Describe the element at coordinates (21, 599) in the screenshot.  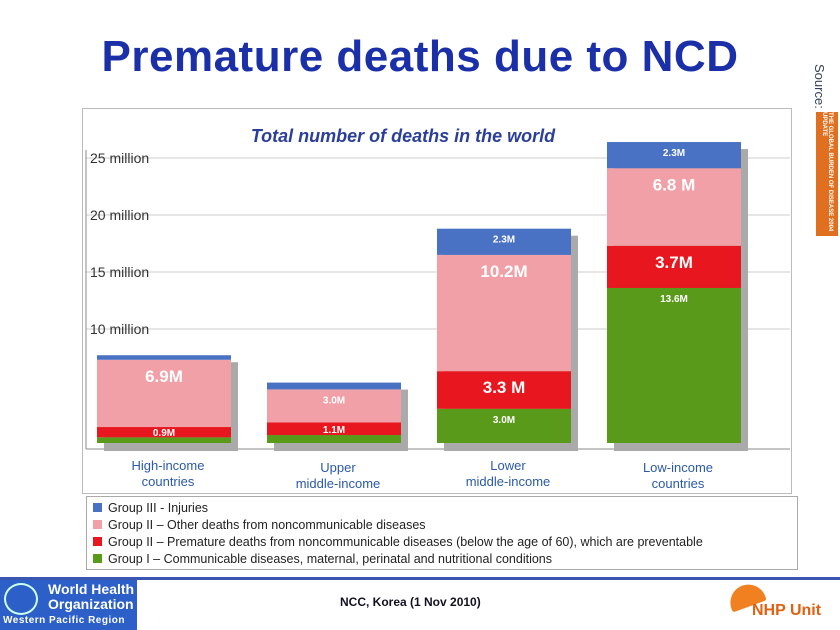
I see `who-emblem-icon` at that location.